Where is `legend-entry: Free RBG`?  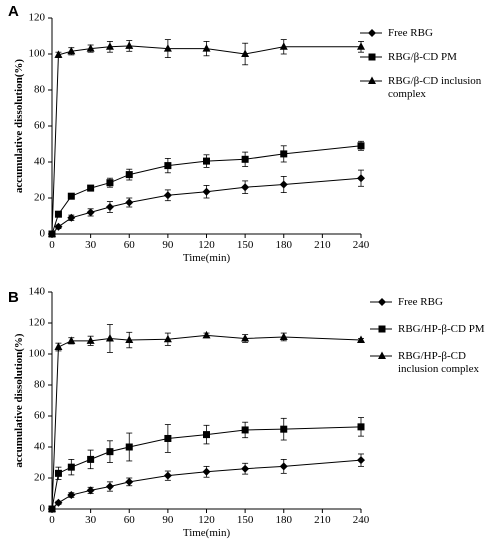 legend-entry: Free RBG is located at coordinates (396, 33).